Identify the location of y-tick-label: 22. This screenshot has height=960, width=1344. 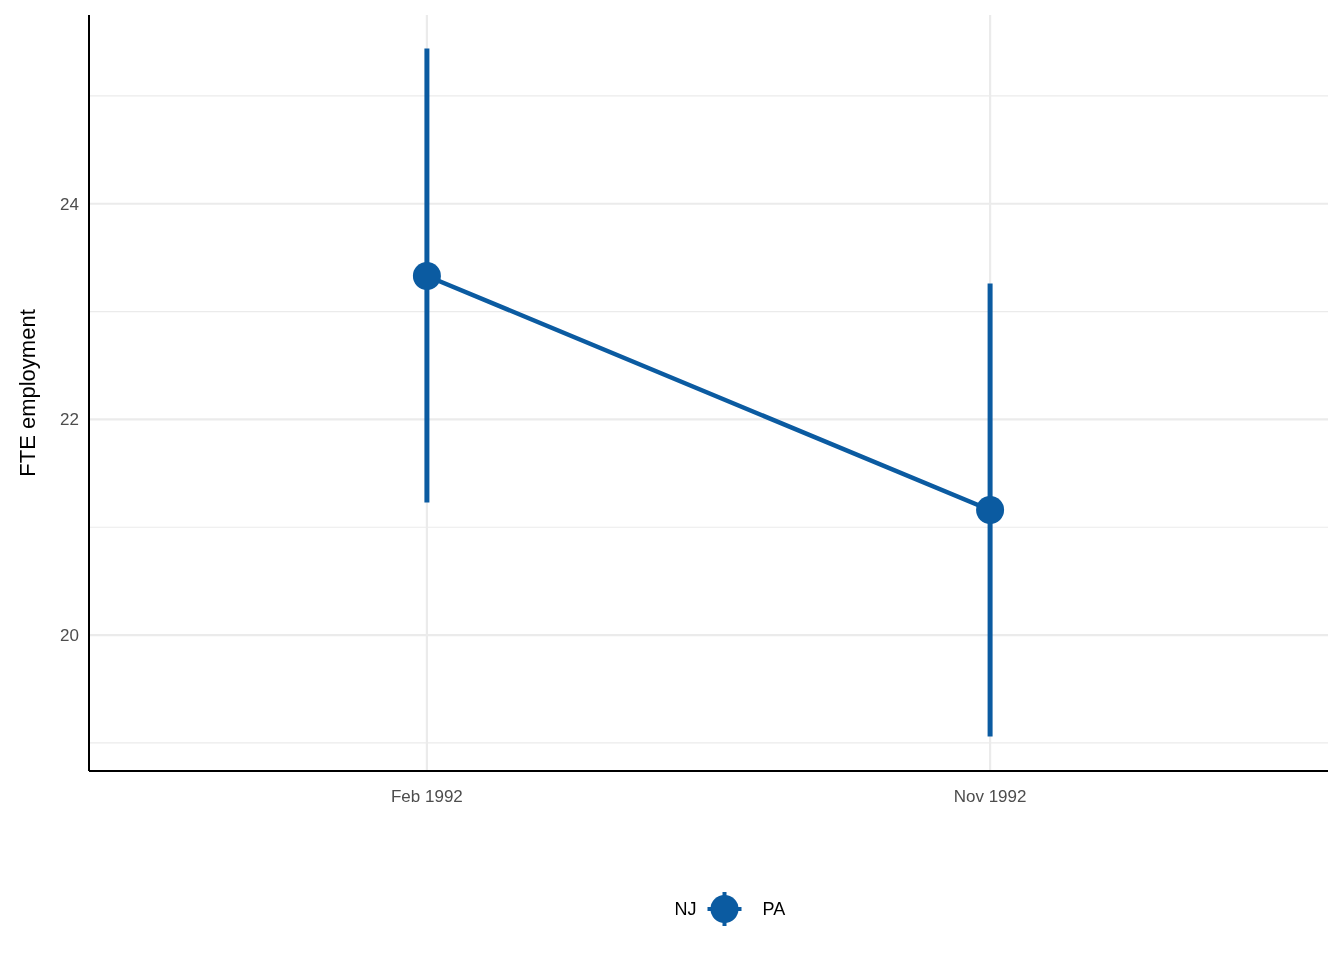
(69, 420).